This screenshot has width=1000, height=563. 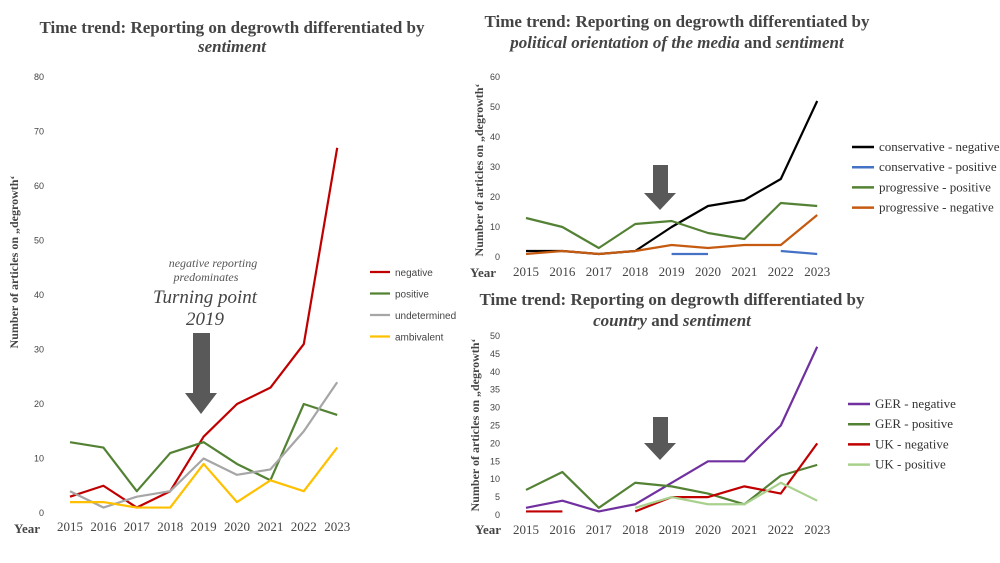 I want to click on chart3-x-tick-label: 2021, so click(x=744, y=529).